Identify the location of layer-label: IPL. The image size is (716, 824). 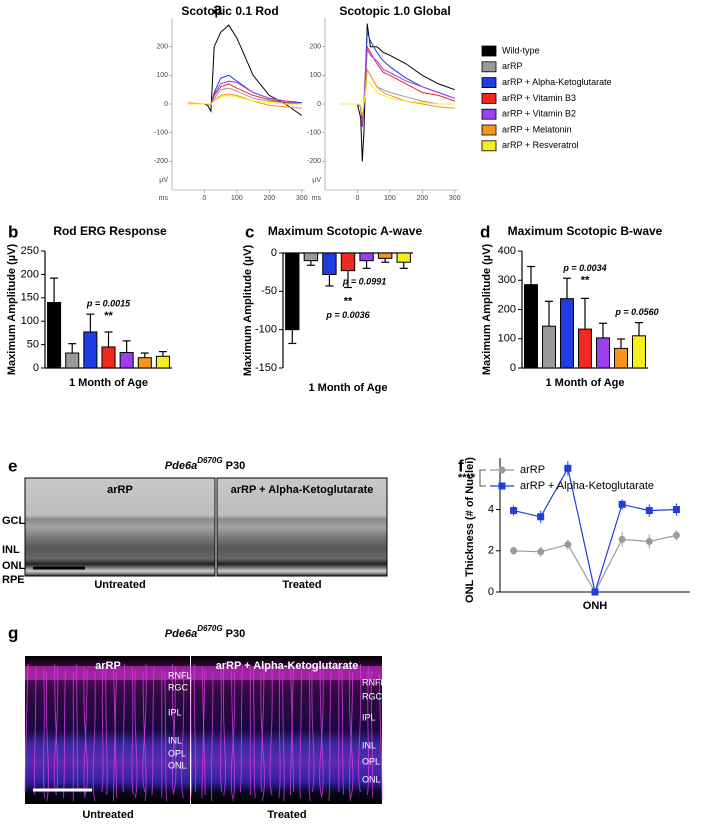
(175, 712).